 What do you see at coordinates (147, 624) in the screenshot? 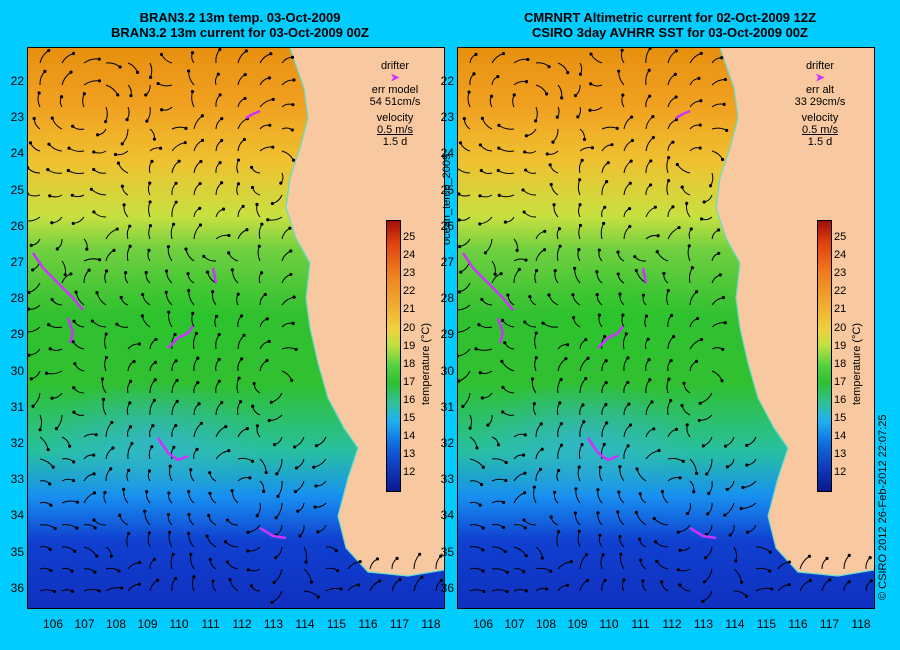
I see `longitude-tick-label: 109` at bounding box center [147, 624].